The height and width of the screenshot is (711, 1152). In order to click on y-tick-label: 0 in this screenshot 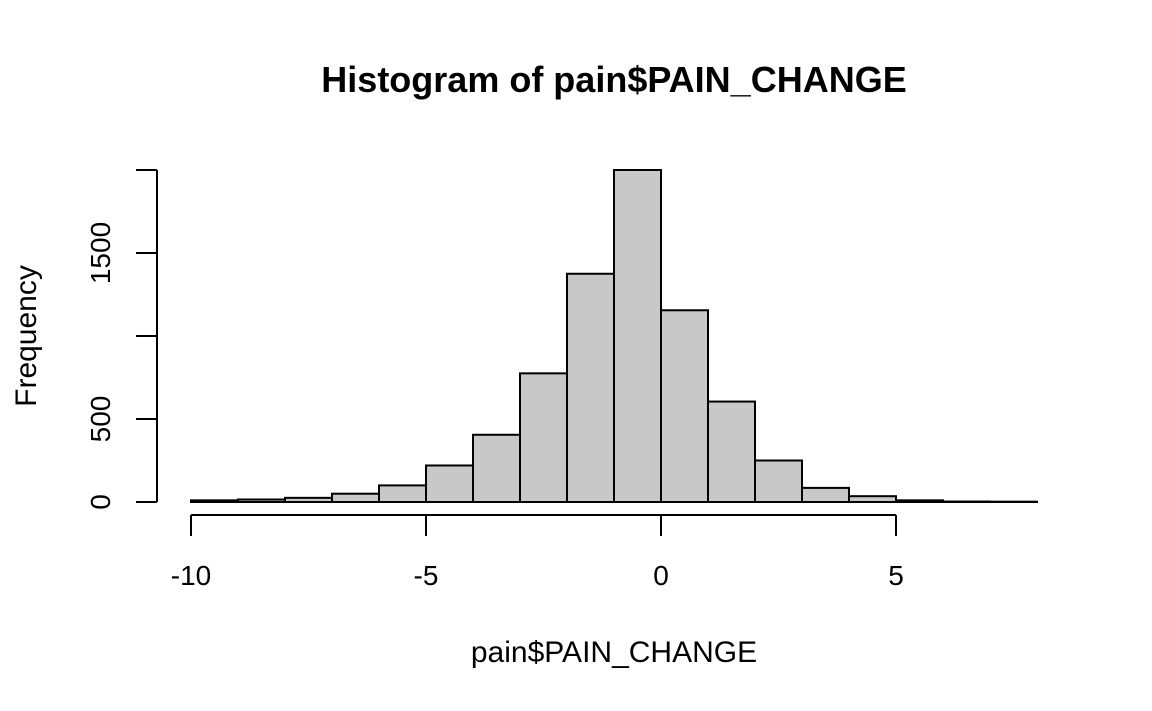, I will do `click(100, 502)`.